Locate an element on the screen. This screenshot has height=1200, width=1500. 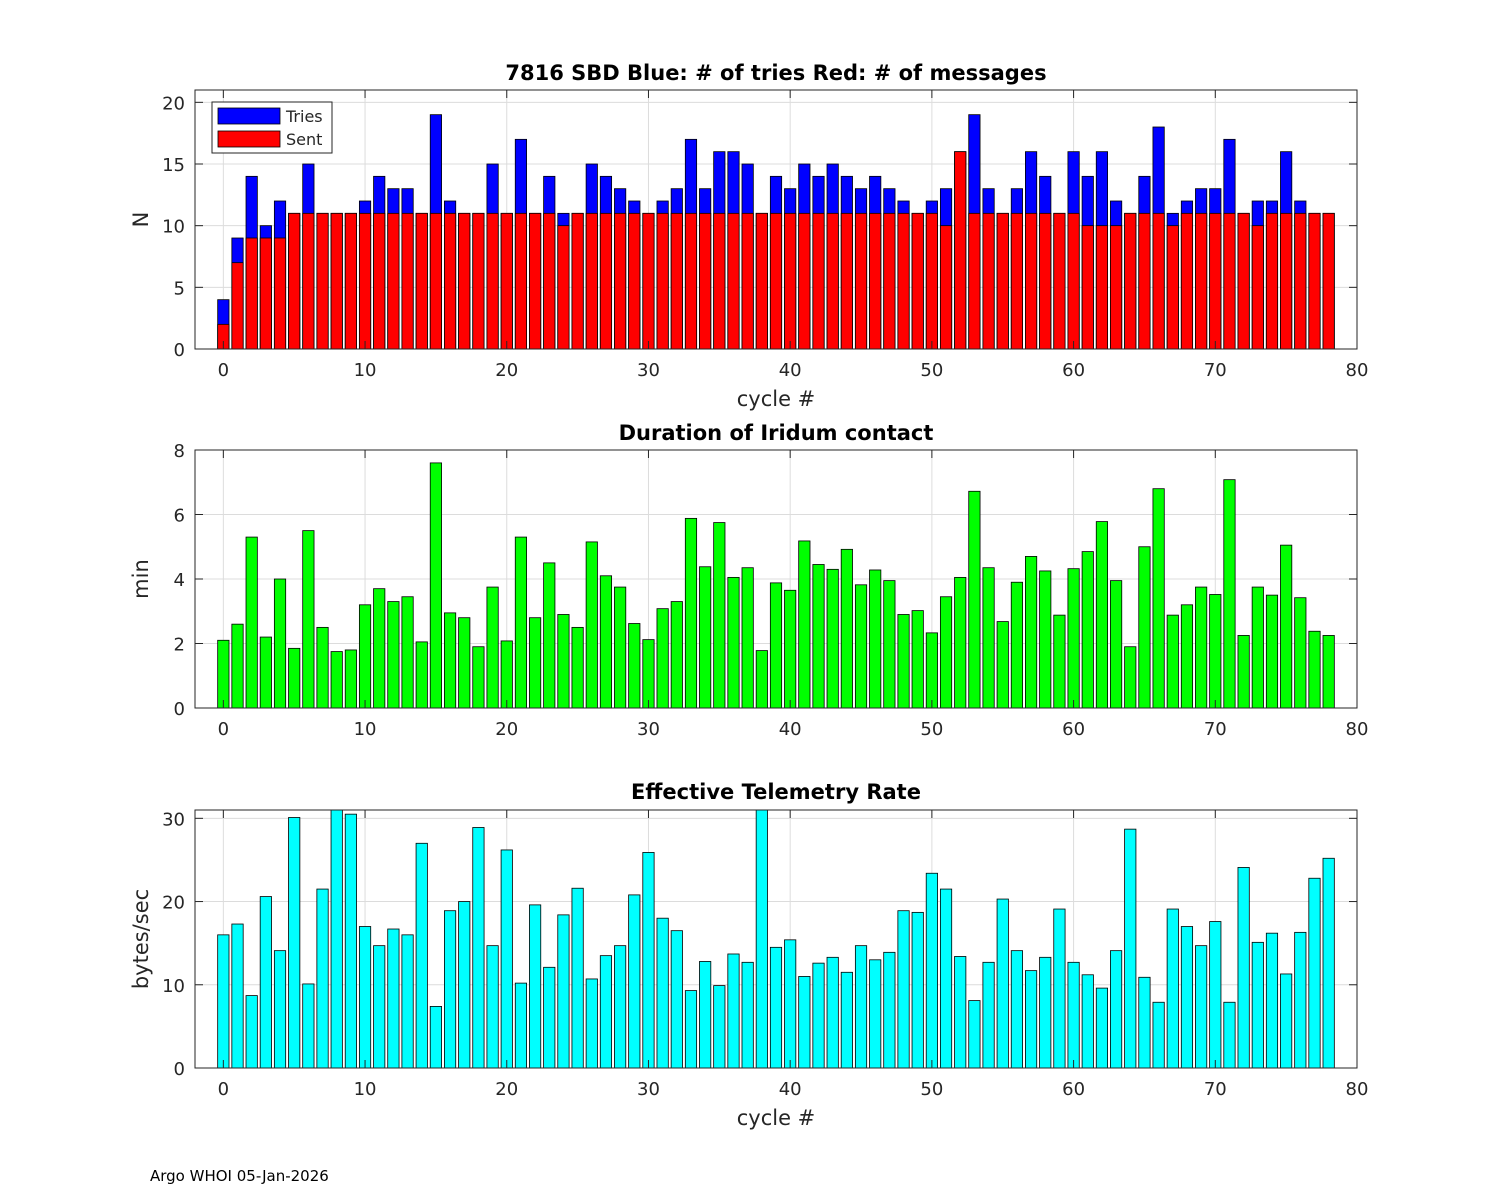
panel-2-ytick-label: 0 is located at coordinates (179, 709).